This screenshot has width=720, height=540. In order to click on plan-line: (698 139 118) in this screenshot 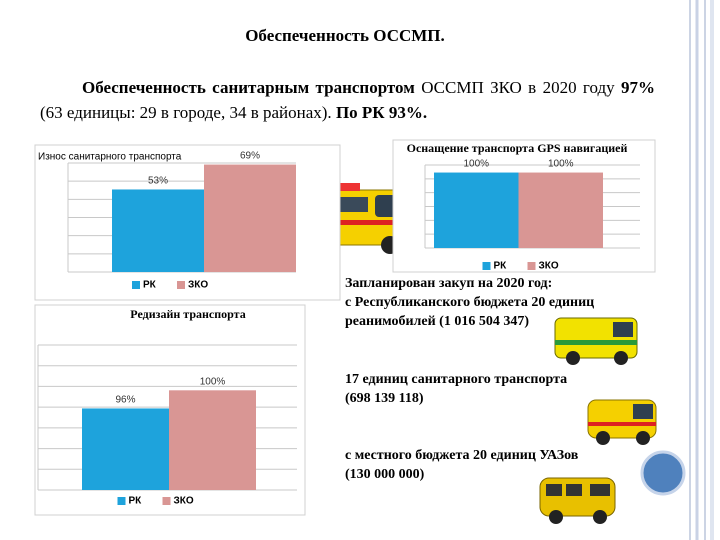, I will do `click(384, 398)`.